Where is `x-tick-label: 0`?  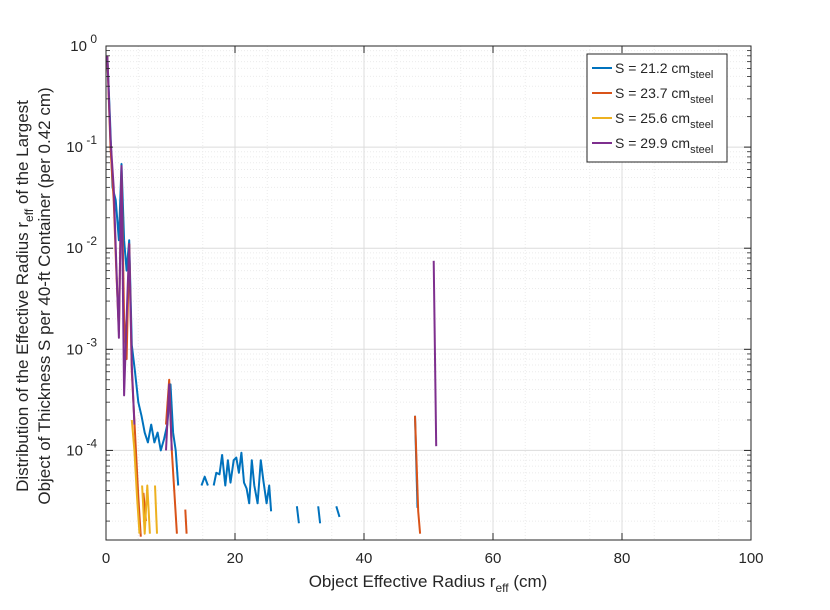
x-tick-label: 0 is located at coordinates (106, 558).